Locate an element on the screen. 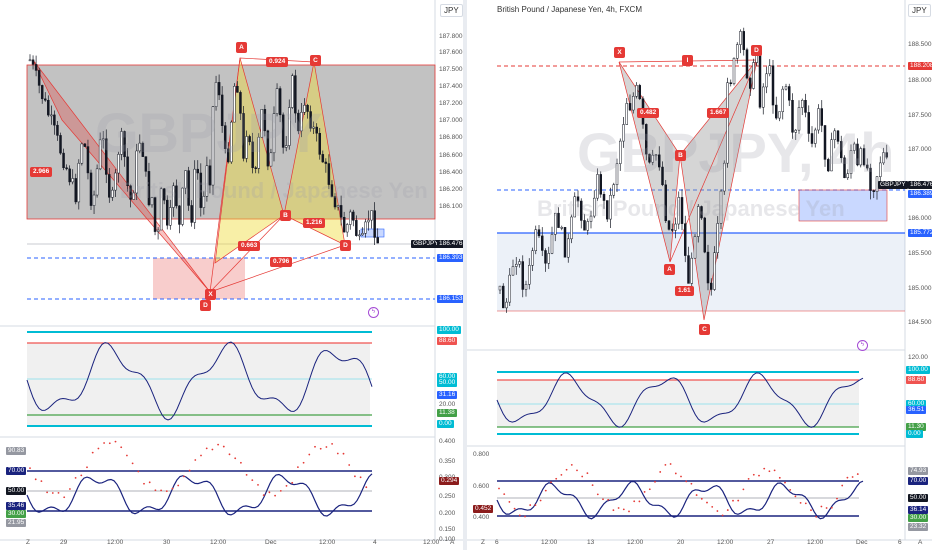 Image resolution: width=932 pixels, height=550 pixels. left-alert-bolt-icon: ϟ is located at coordinates (373, 312).